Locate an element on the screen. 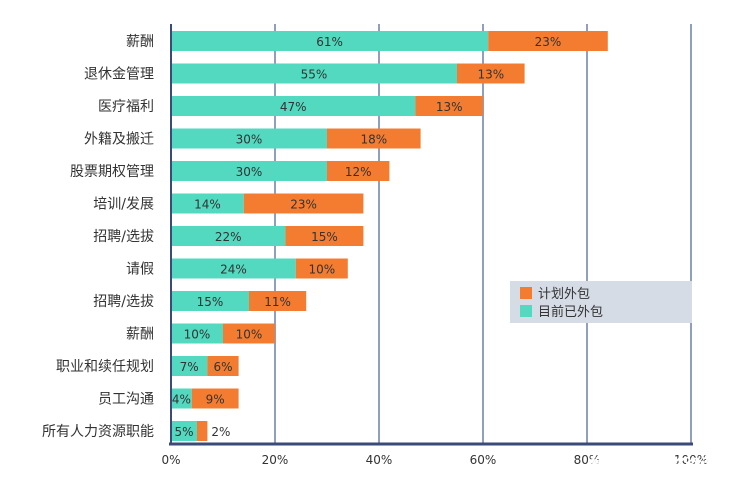 Image resolution: width=742 pixels, height=485 pixels. data-label-current: 7% is located at coordinates (189, 367).